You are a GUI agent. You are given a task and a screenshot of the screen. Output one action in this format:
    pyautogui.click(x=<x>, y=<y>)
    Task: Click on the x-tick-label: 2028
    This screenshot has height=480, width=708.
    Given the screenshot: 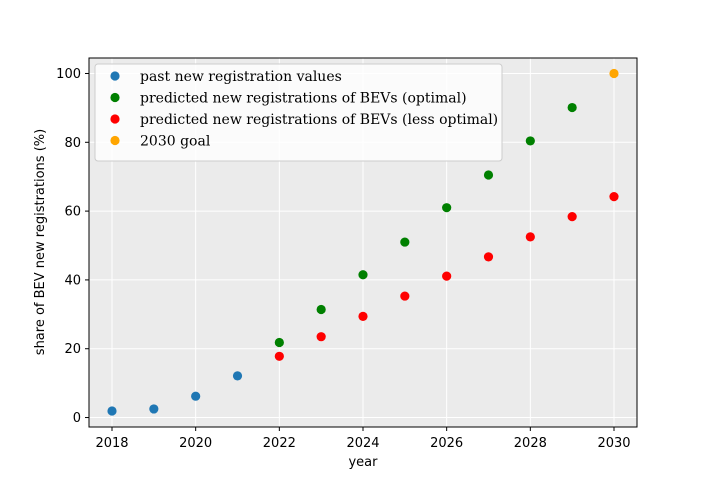 What is the action you would take?
    pyautogui.click(x=530, y=443)
    